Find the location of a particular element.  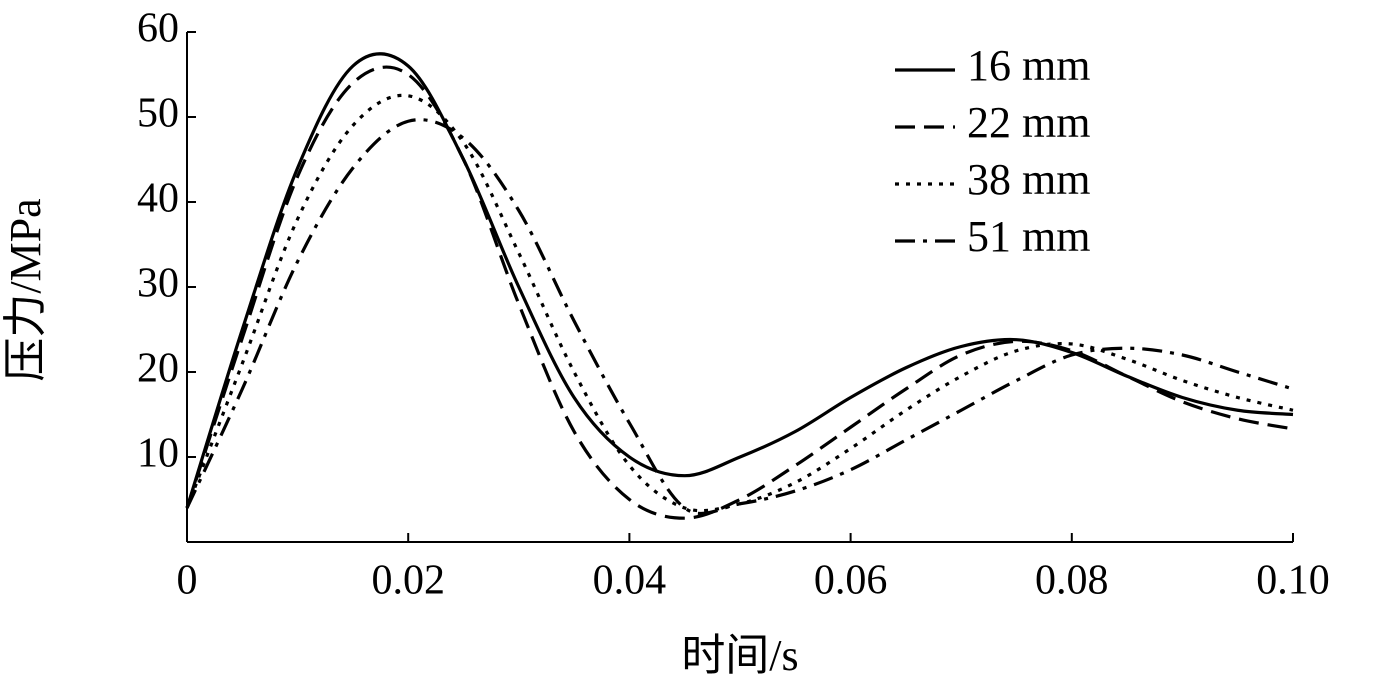

y-tick-label: 40 is located at coordinates (158, 199).